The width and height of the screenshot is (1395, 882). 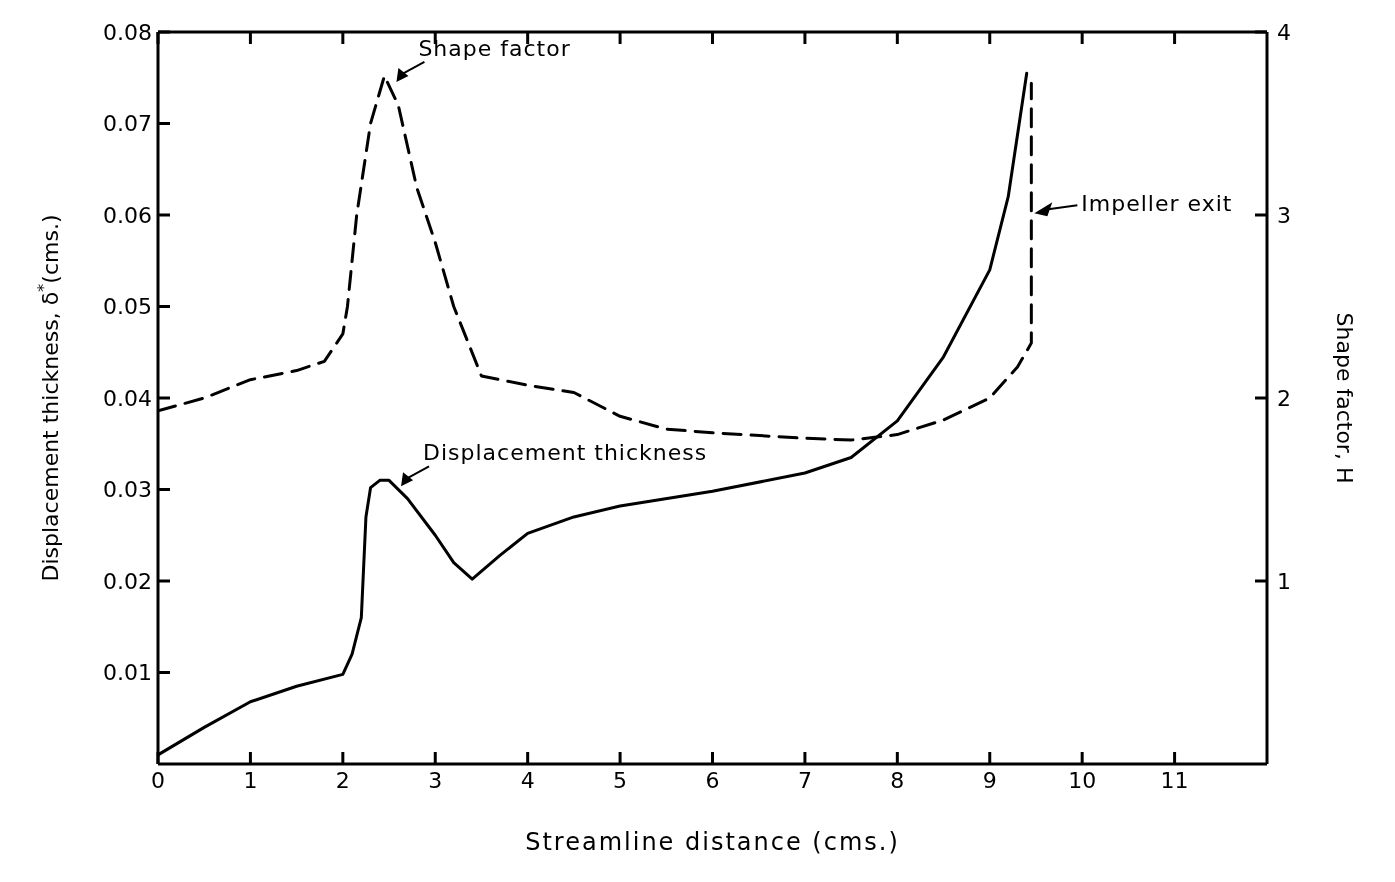 I want to click on y2-axis-title: Shape factor, H, so click(x=1344, y=398).